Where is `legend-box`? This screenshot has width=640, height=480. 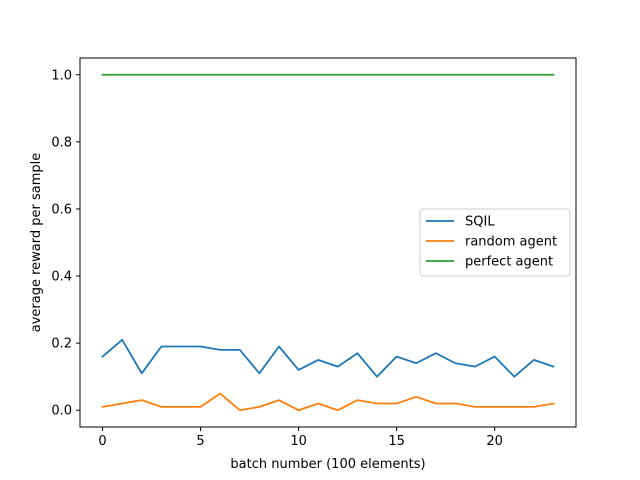
legend-box is located at coordinates (495, 242).